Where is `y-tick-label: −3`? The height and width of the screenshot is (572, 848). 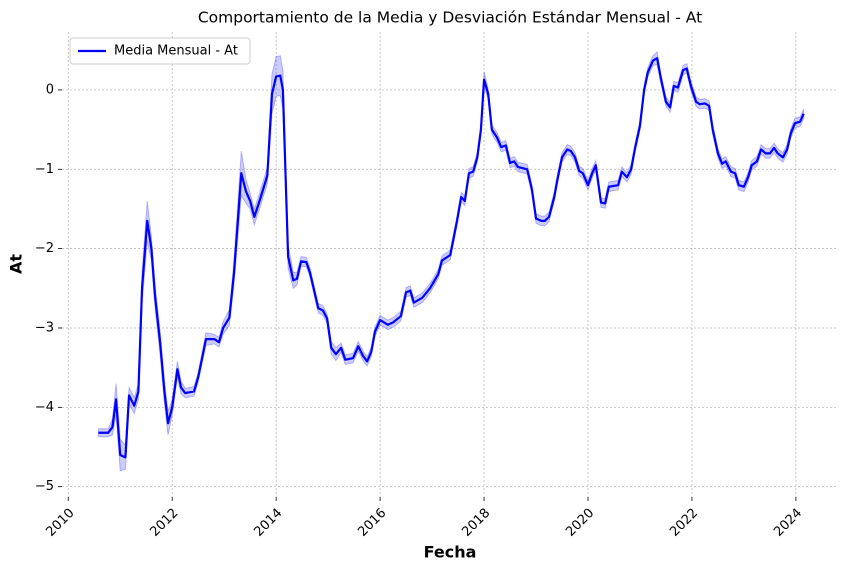 y-tick-label: −3 is located at coordinates (44, 327).